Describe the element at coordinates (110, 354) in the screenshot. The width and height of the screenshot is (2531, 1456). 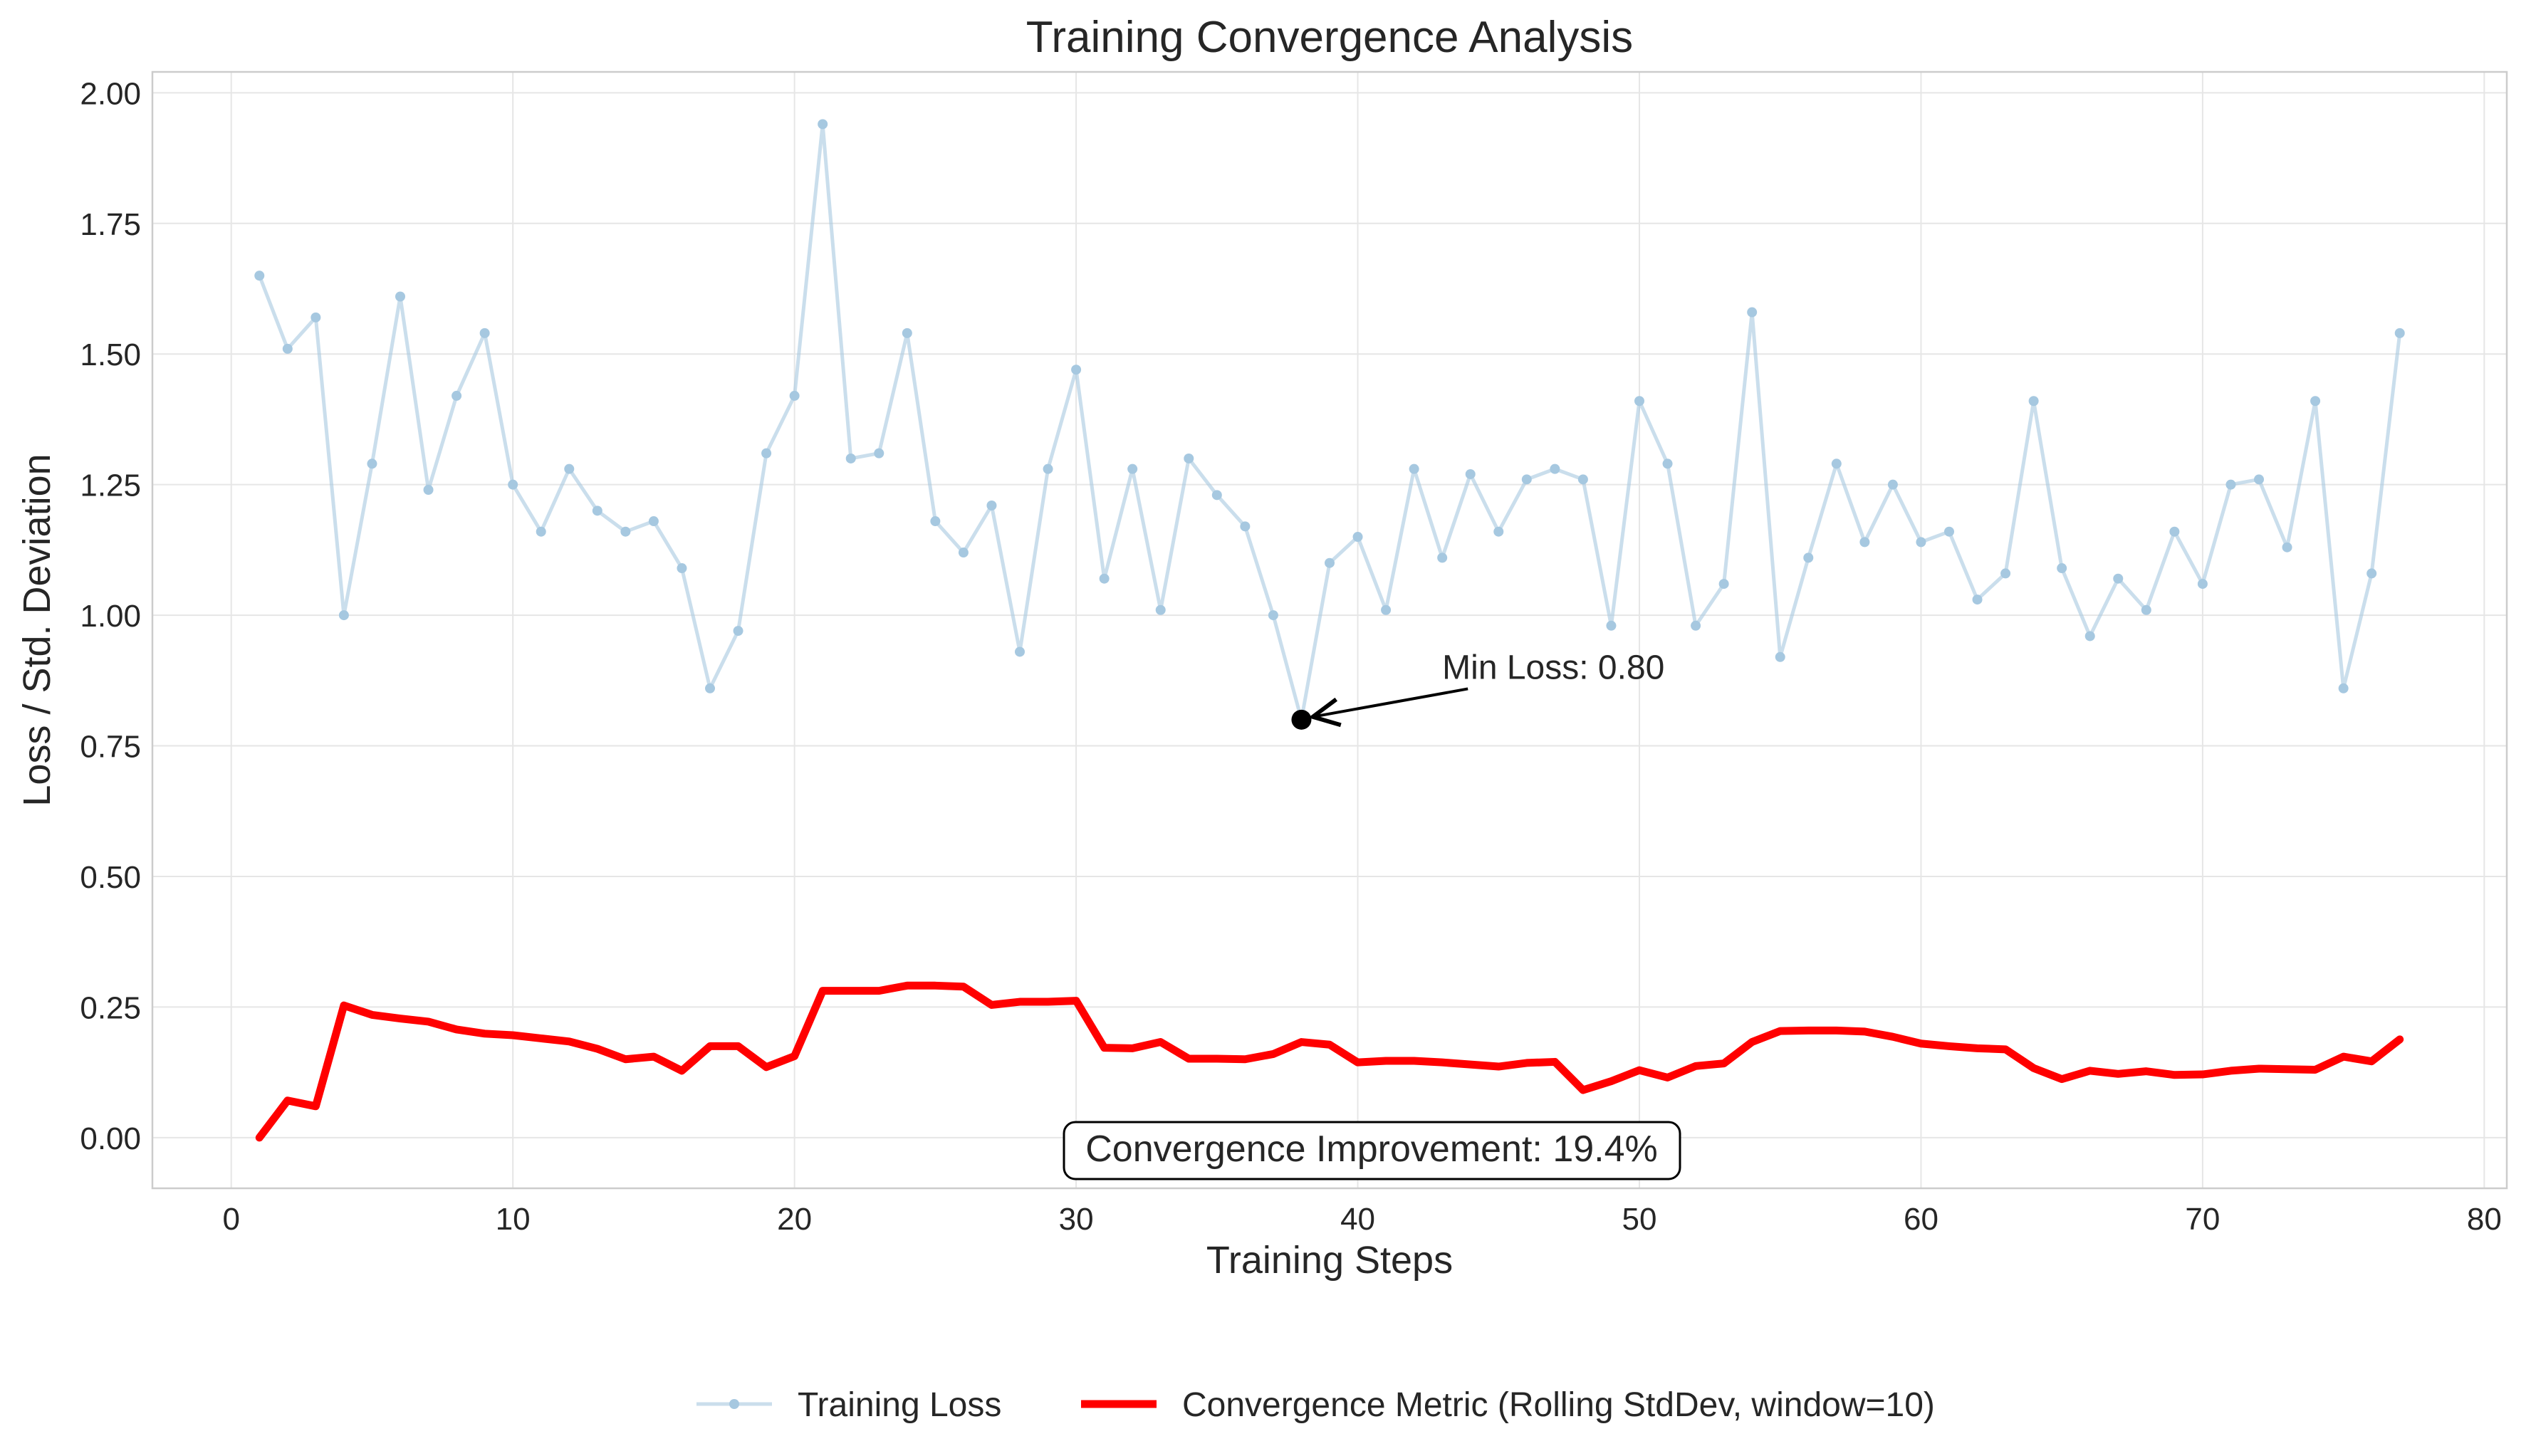
I see `y-tick-label: 1.50` at that location.